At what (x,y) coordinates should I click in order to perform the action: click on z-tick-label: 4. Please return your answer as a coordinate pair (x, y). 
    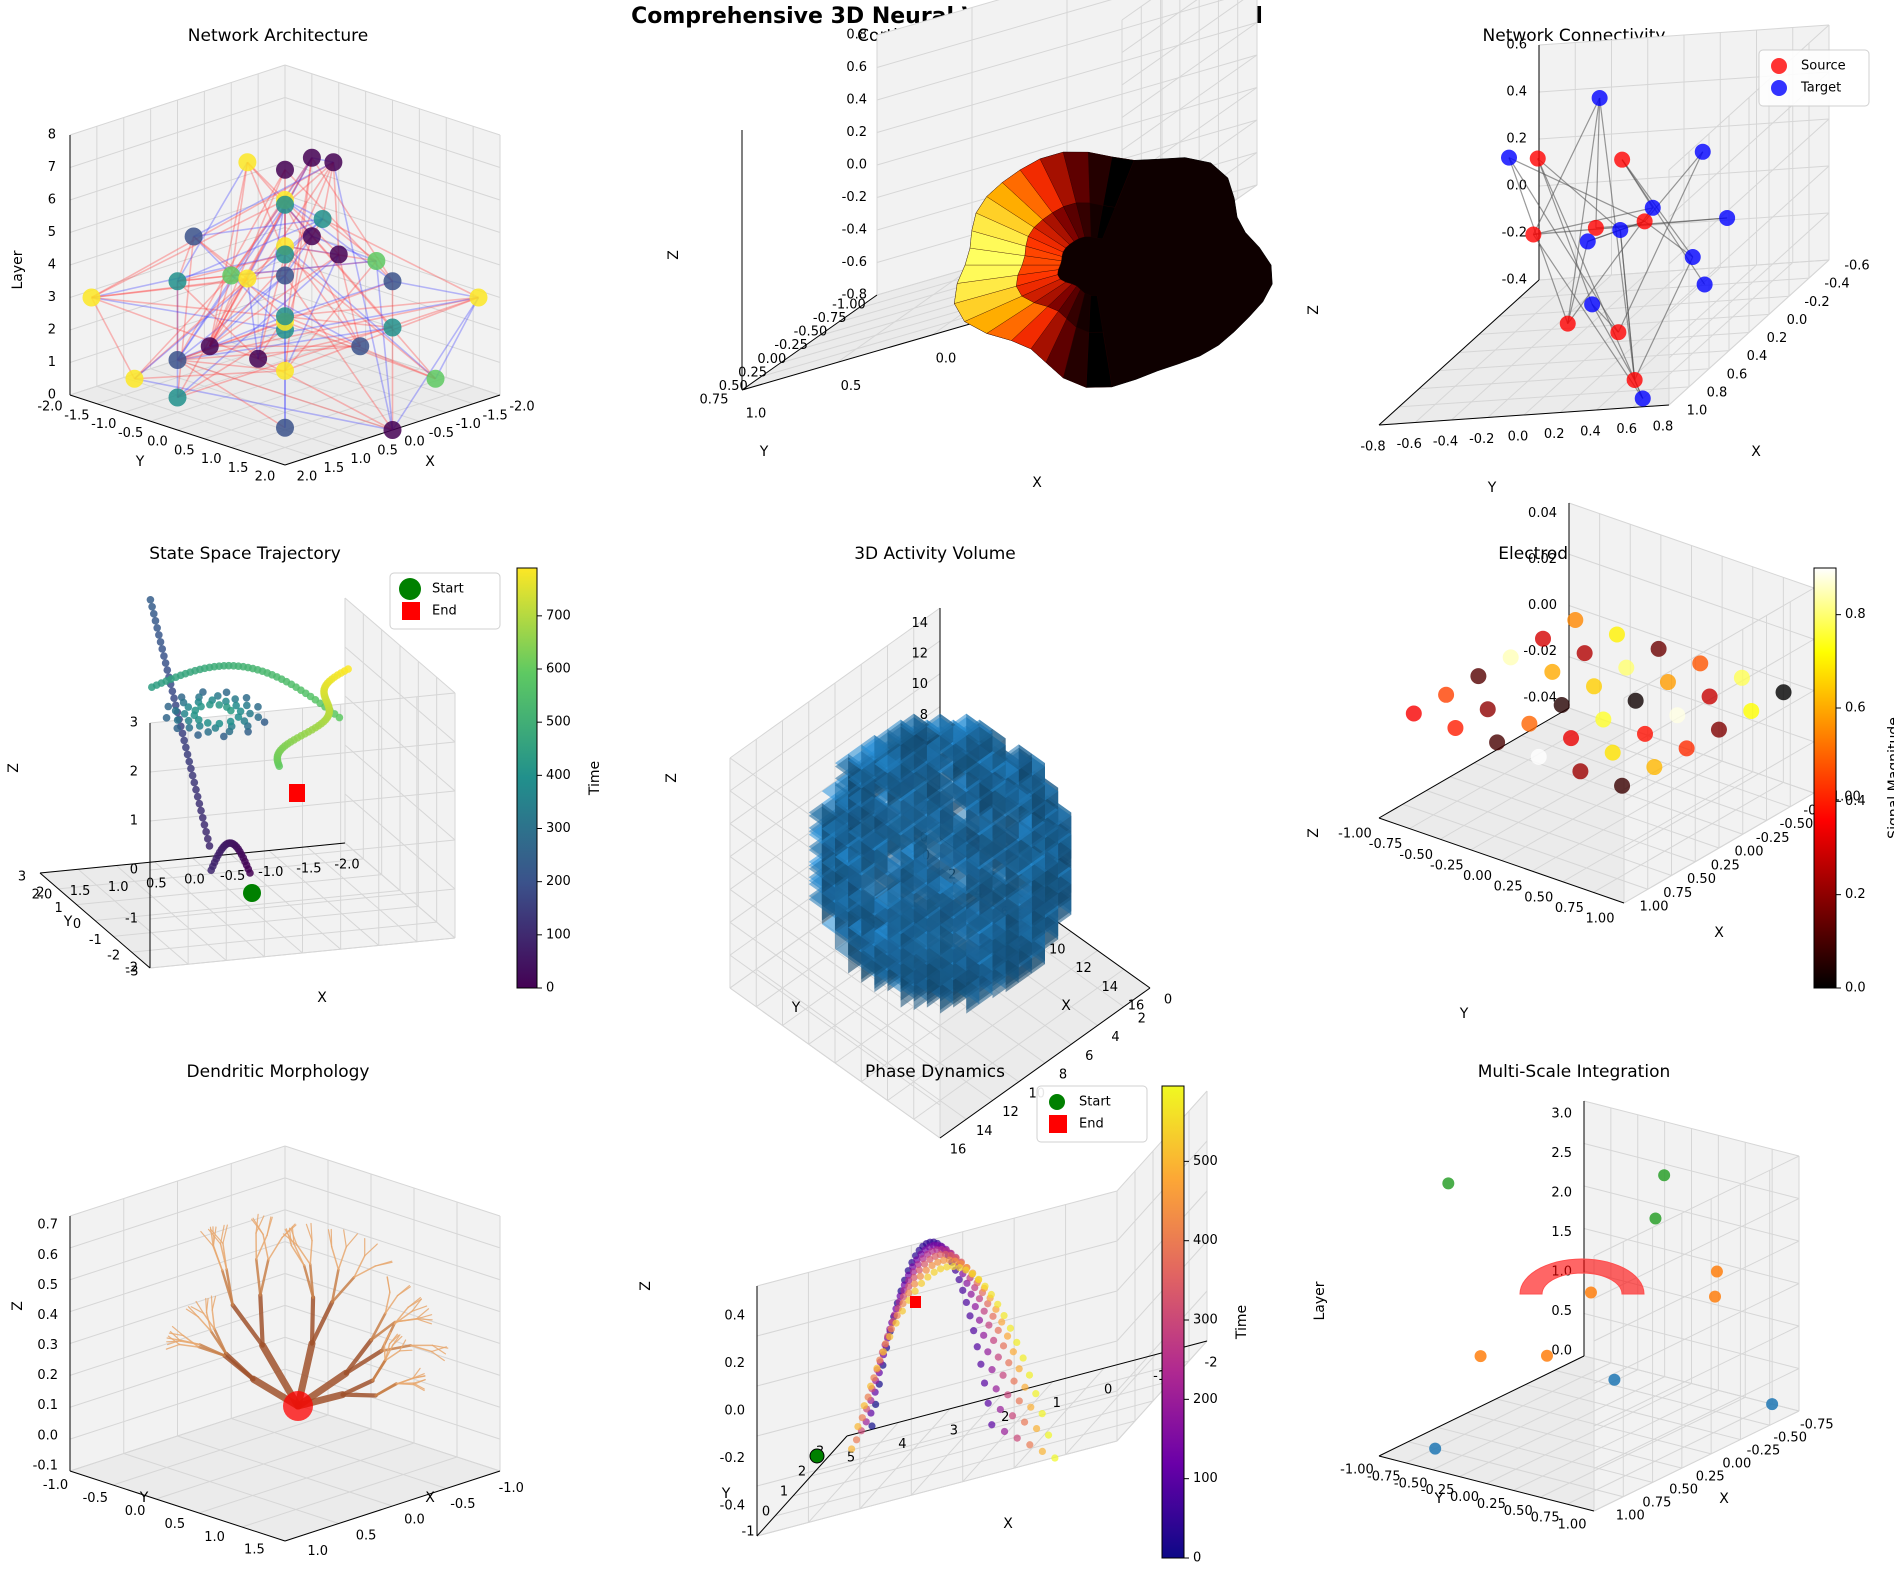
    Looking at the image, I should click on (52, 265).